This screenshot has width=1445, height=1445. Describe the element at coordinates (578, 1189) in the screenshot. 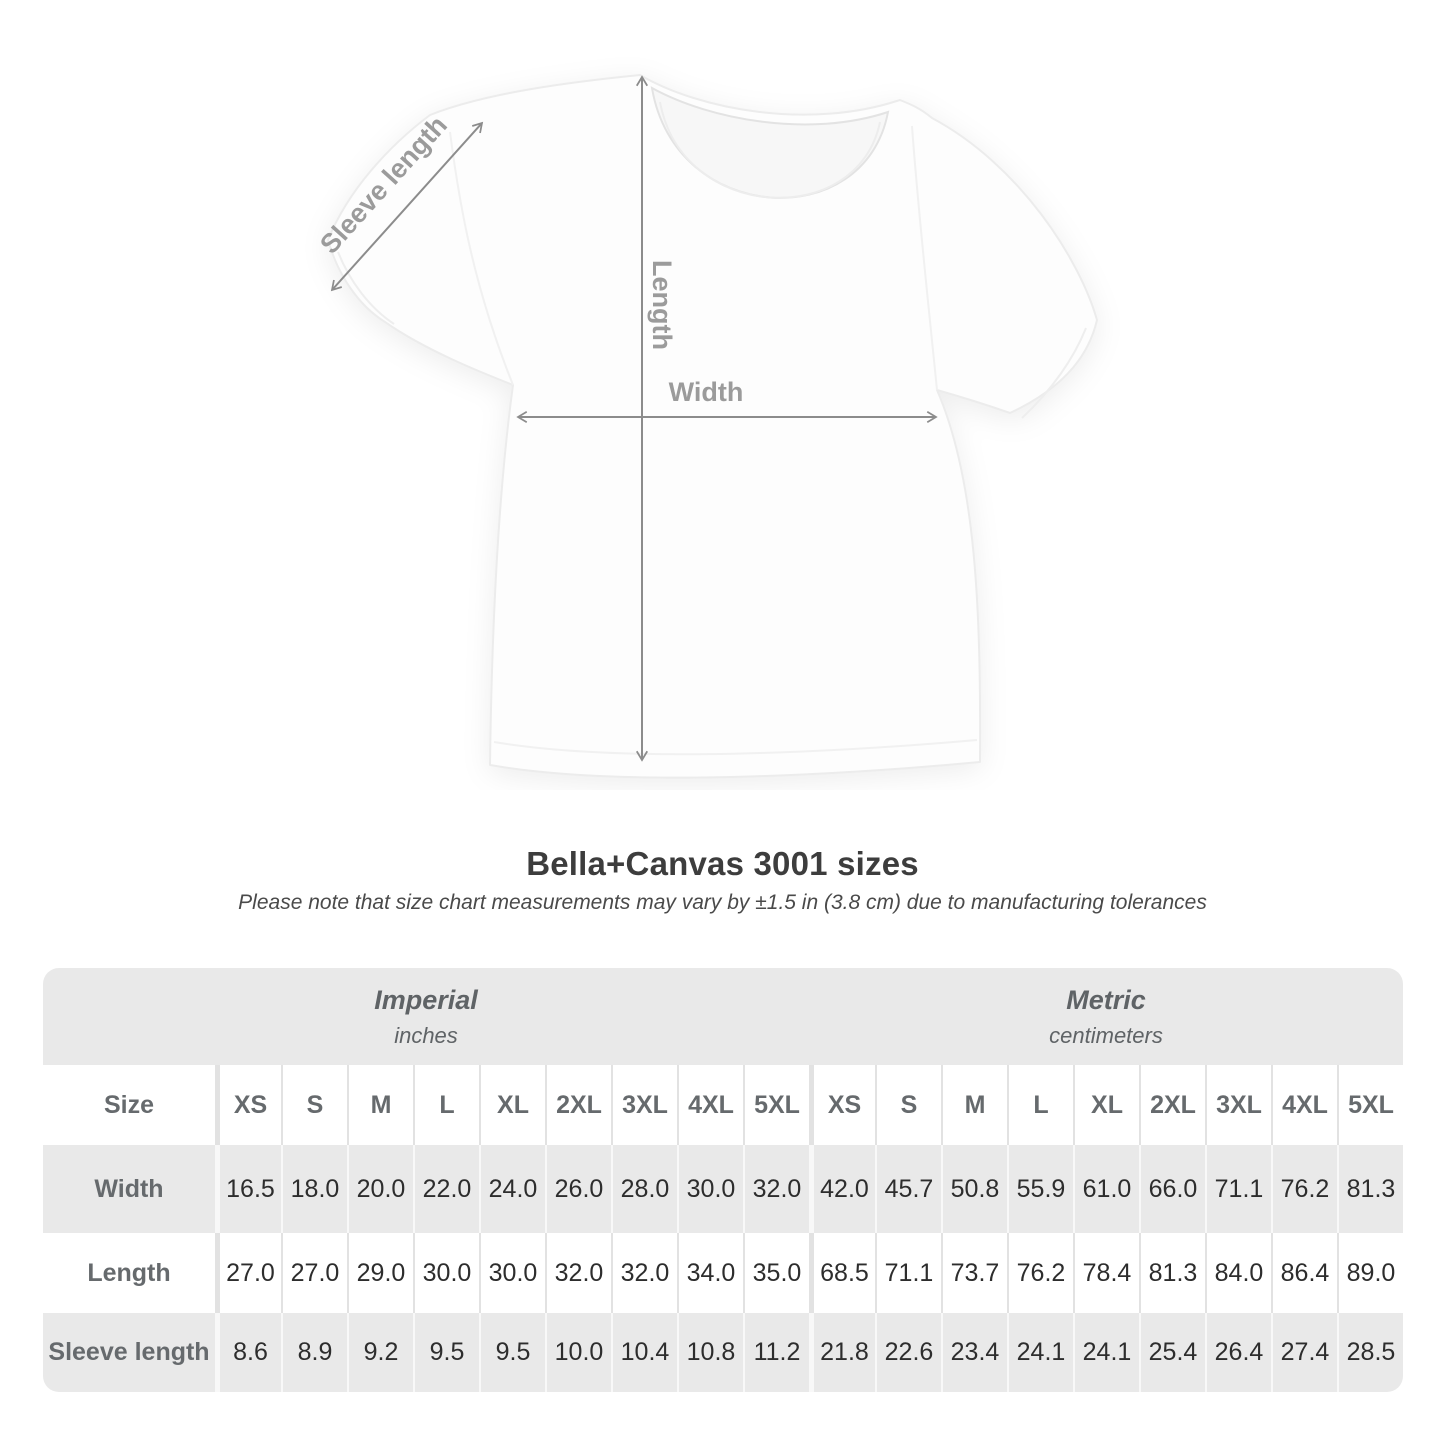

I see `width-imperial-2xl: 26.0` at that location.